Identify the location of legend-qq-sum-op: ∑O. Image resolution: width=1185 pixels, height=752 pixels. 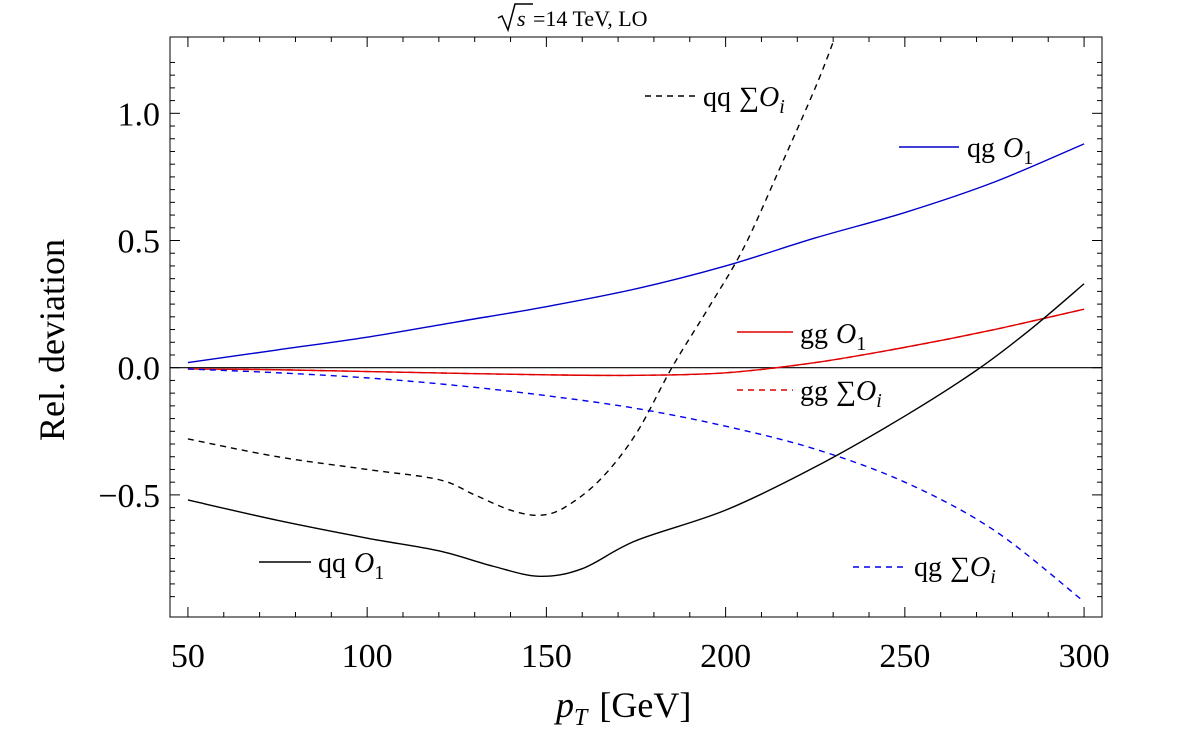
(759, 97).